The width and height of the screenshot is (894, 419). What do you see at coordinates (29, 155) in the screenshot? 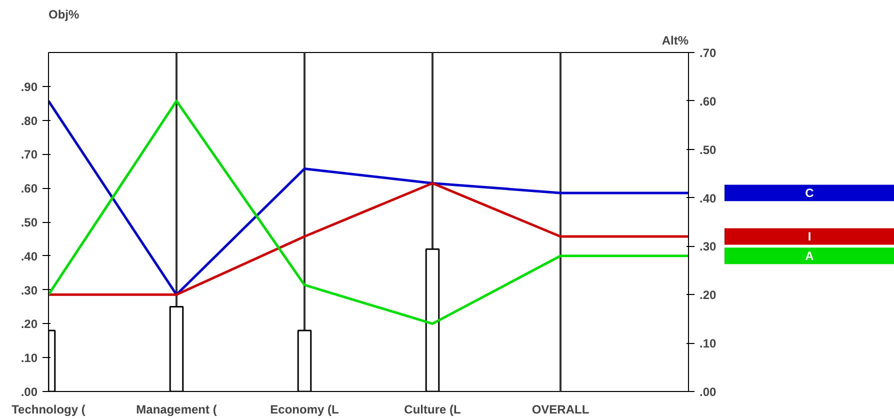
I see `y-tick-label: .70` at bounding box center [29, 155].